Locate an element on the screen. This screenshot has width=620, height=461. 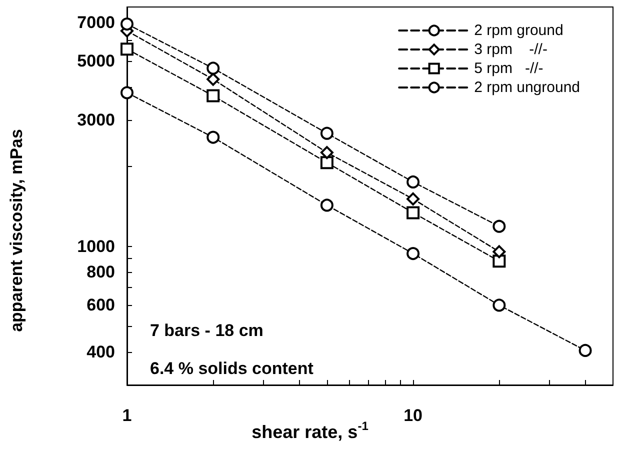
y-tick-label: 600 is located at coordinates (100, 305).